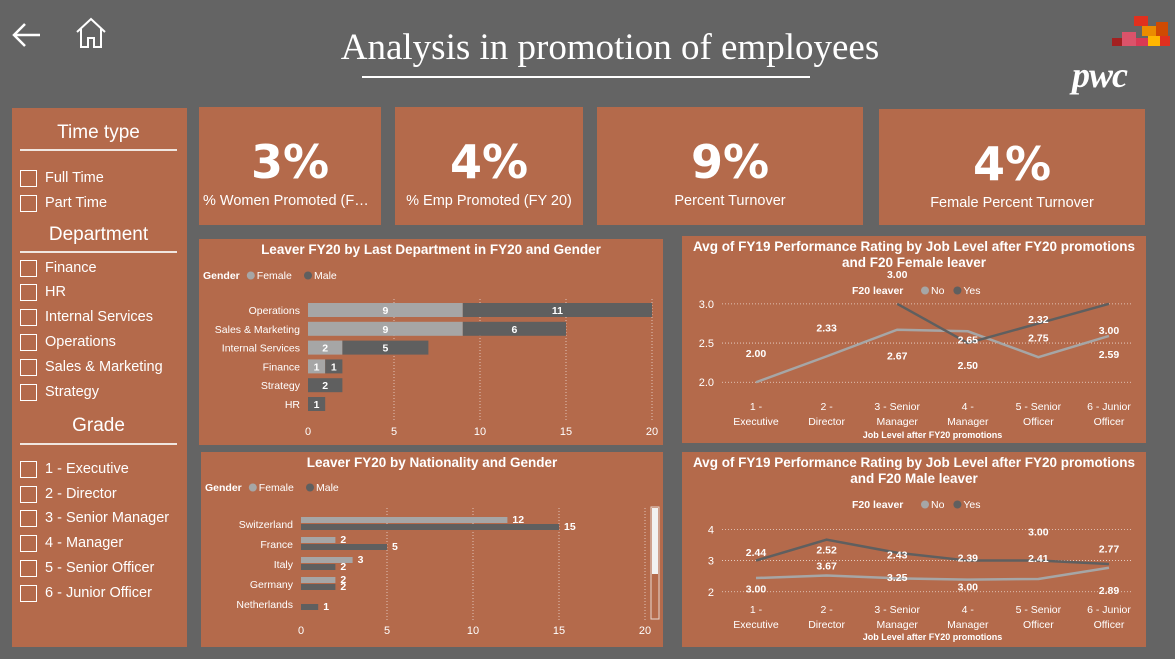  Describe the element at coordinates (87, 568) in the screenshot. I see `slicer-item-grade-senior-officer: 5 - Senior Officer` at that location.